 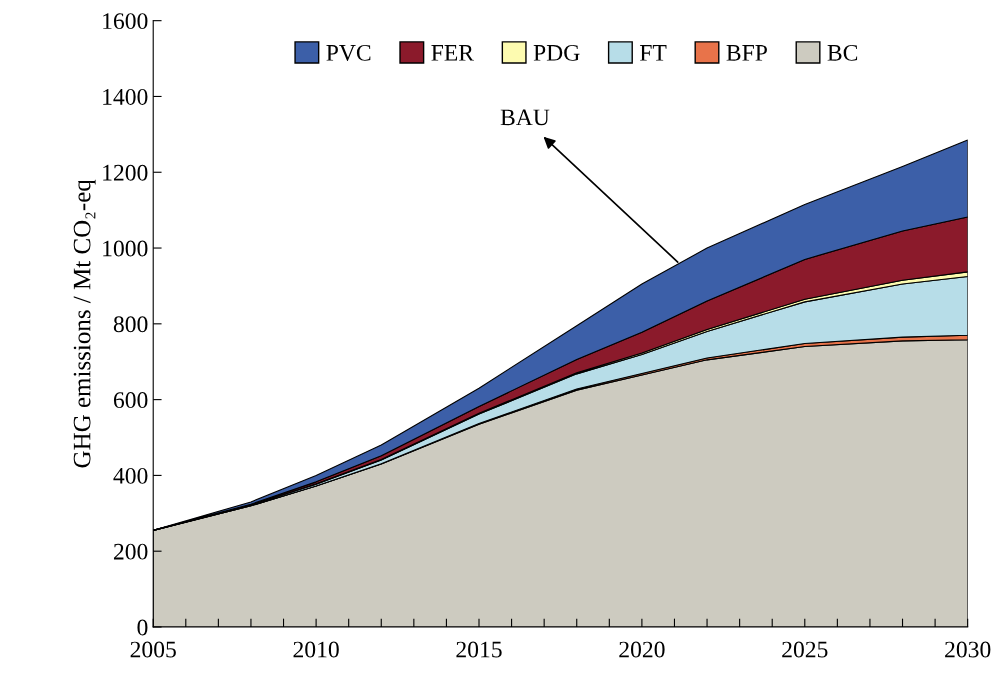 I want to click on x-tick-label: 2025, so click(x=805, y=649).